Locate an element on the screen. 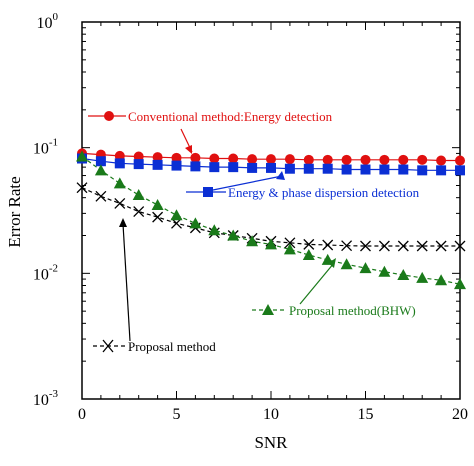 The width and height of the screenshot is (474, 466). y-tick-label: 10⁻³ is located at coordinates (46, 398).